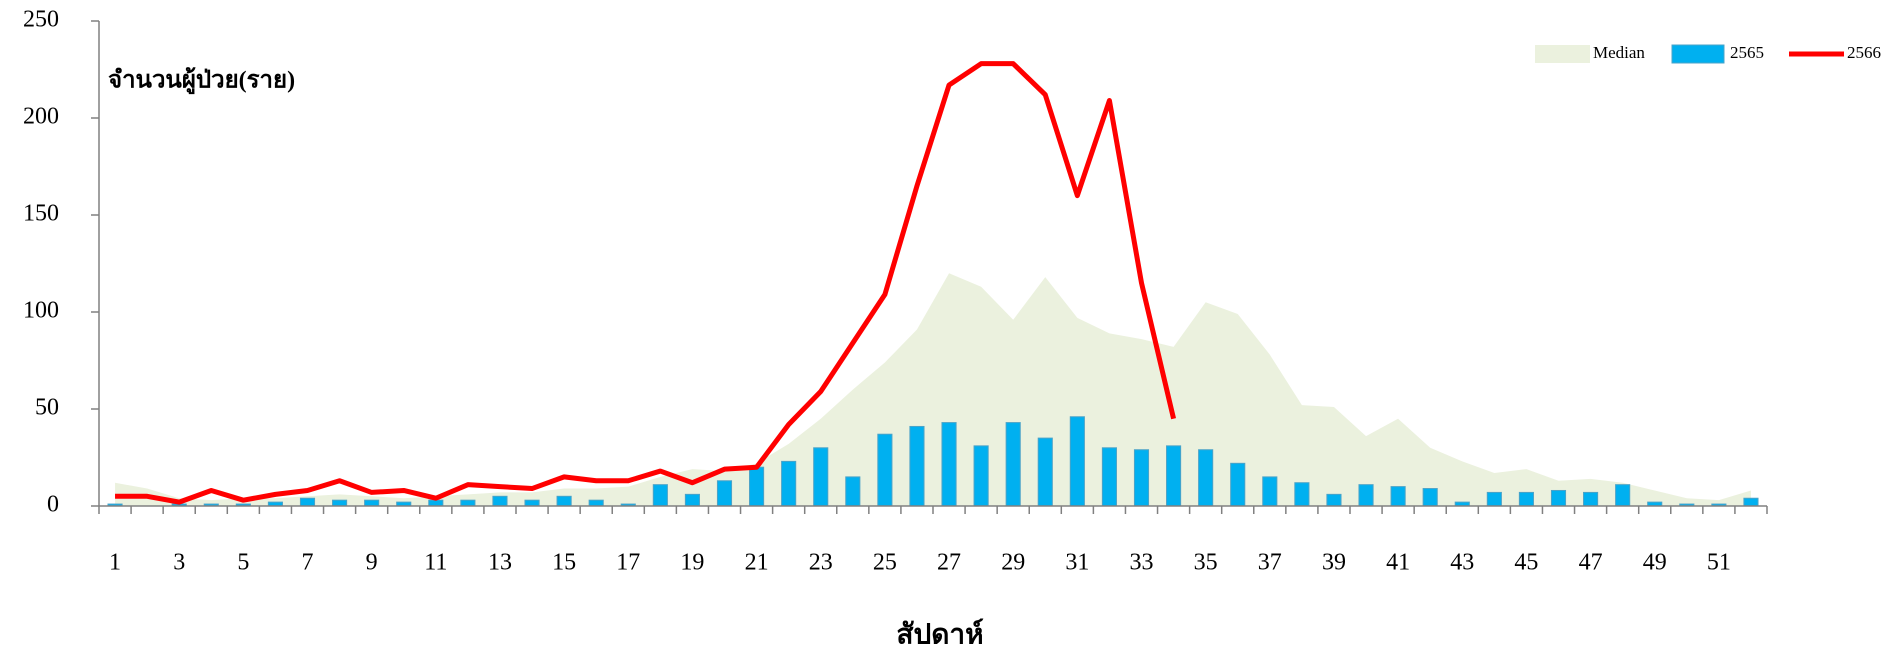 Image resolution: width=1902 pixels, height=653 pixels. Describe the element at coordinates (564, 563) in the screenshot. I see `x-tick-label: 15` at that location.